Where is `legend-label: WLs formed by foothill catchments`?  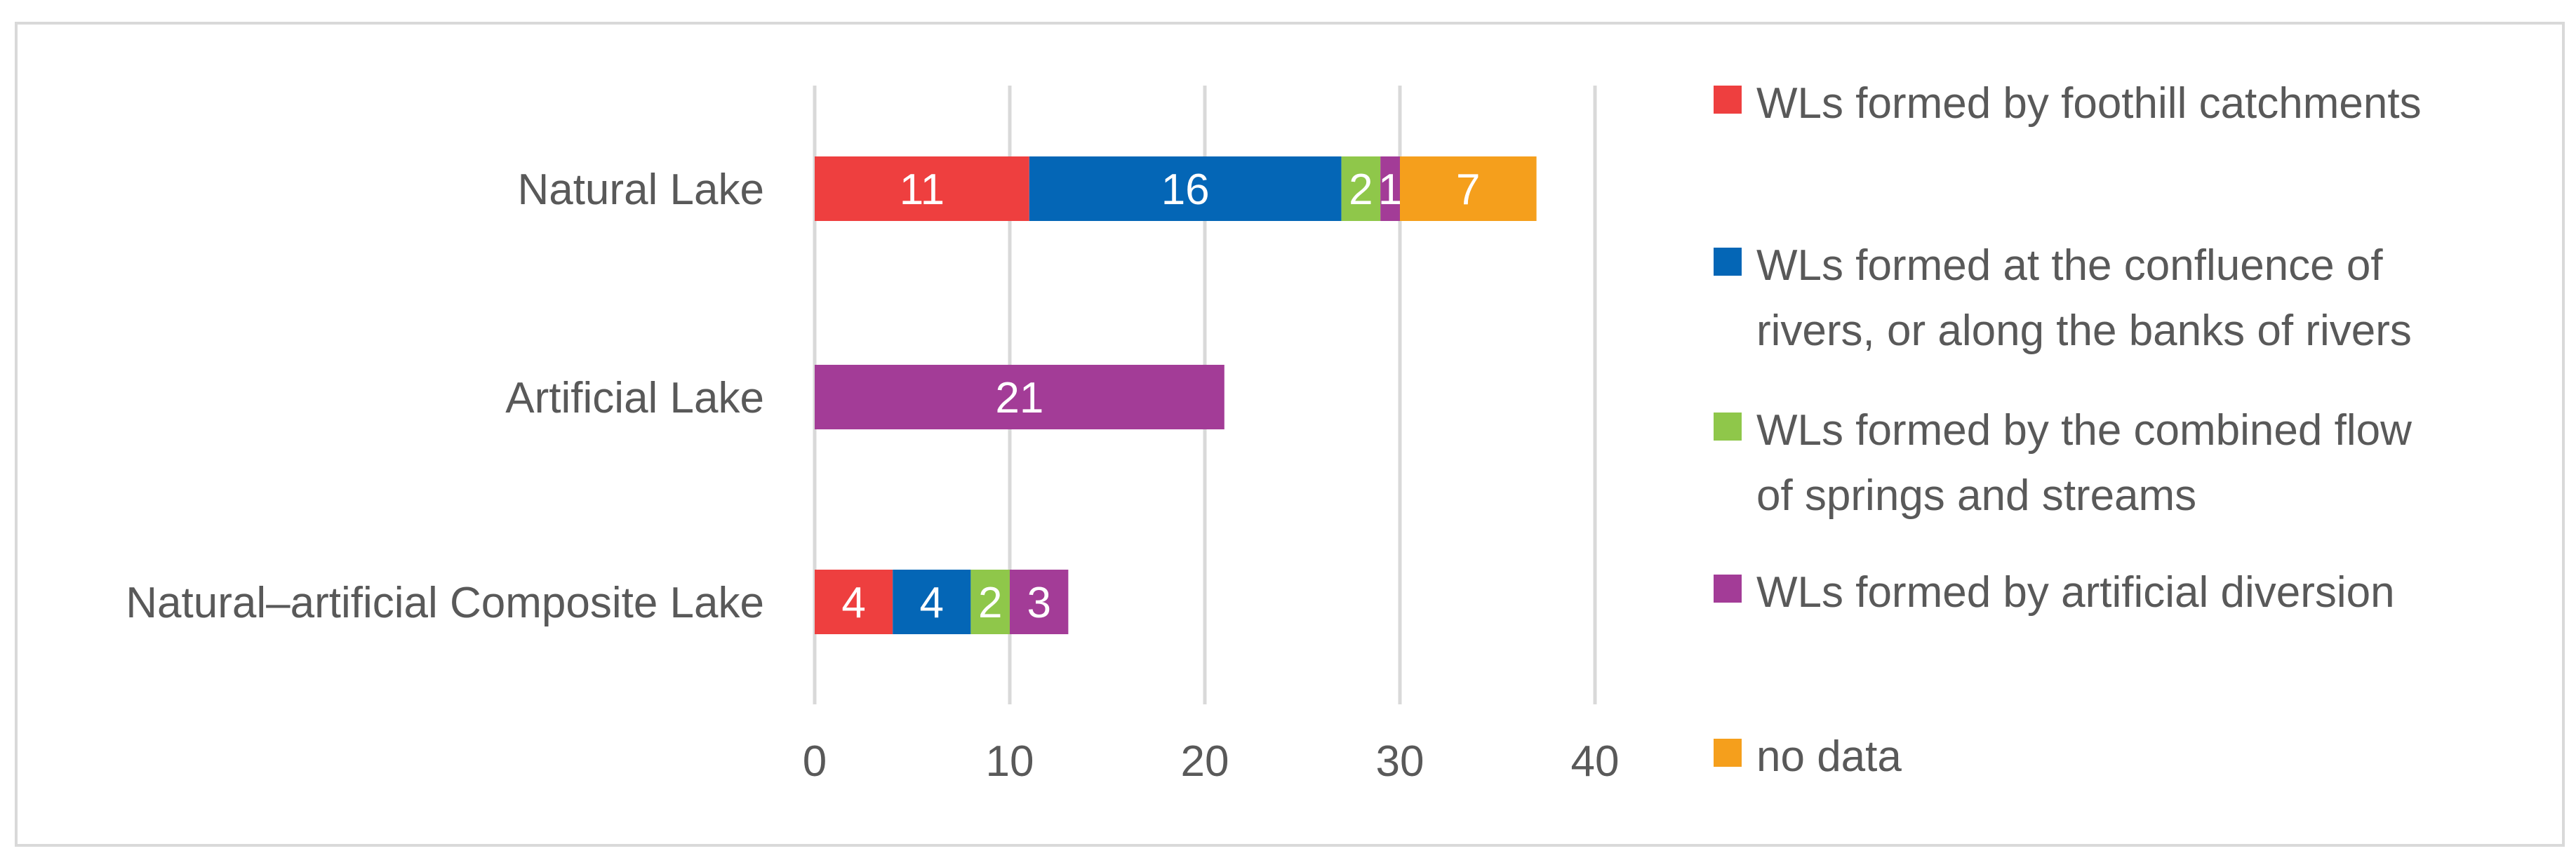 legend-label: WLs formed by foothill catchments is located at coordinates (2089, 103).